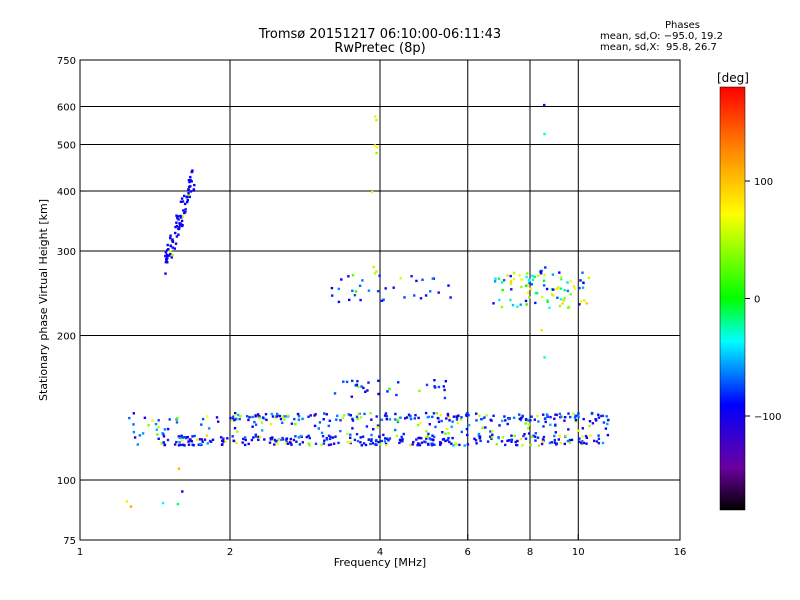 The image size is (800, 600). What do you see at coordinates (757, 300) in the screenshot?
I see `colorbar-tick-label: 0` at bounding box center [757, 300].